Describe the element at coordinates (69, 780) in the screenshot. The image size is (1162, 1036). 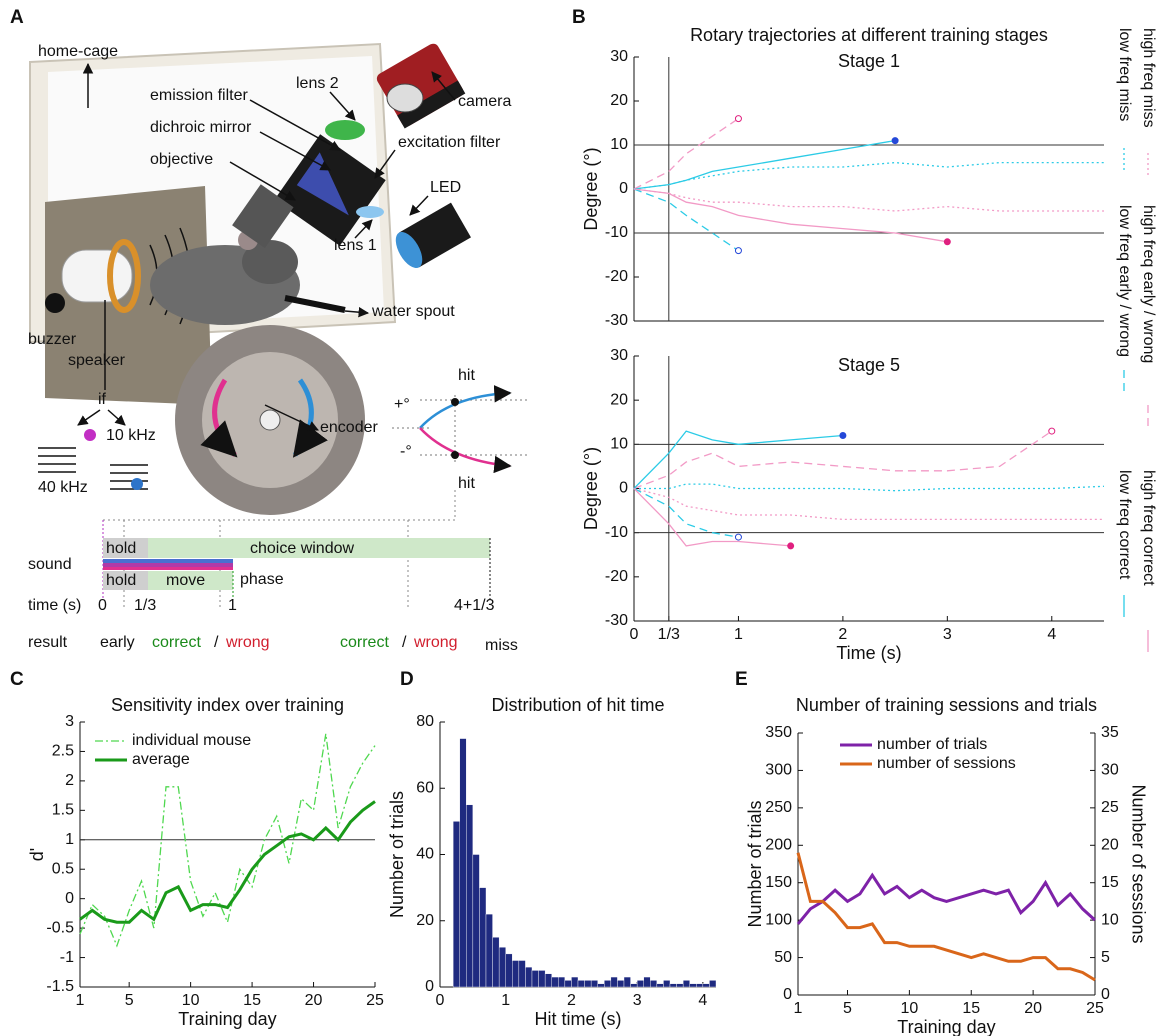
I see `y-tick-label: 2` at that location.